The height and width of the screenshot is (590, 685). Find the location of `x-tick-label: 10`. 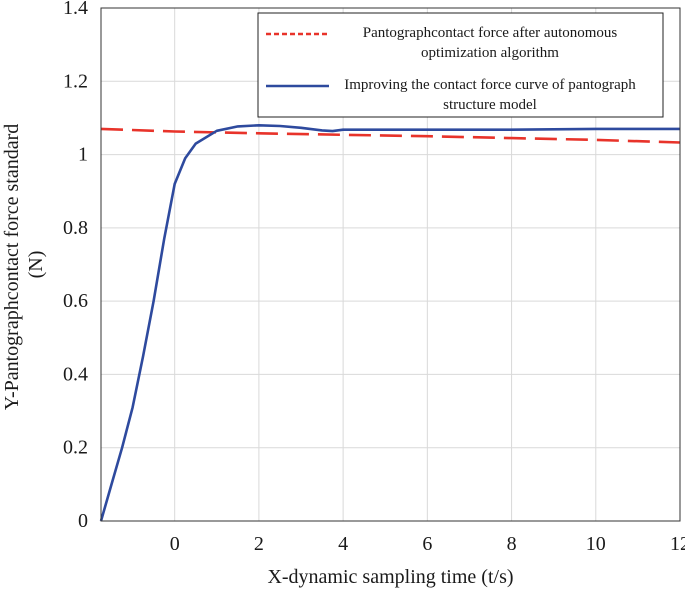

x-tick-label: 10 is located at coordinates (596, 544).